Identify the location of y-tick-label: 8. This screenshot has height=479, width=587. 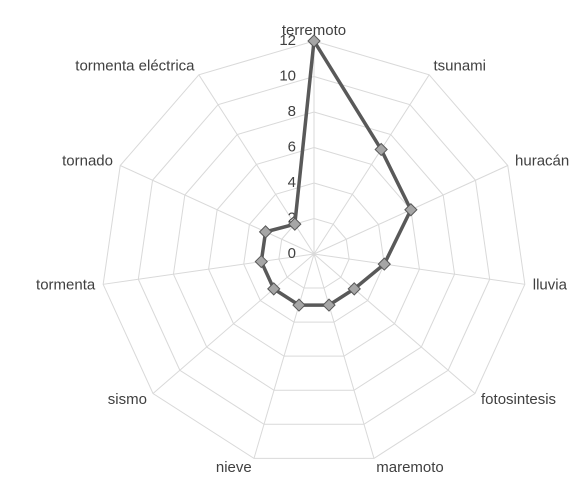
(292, 111).